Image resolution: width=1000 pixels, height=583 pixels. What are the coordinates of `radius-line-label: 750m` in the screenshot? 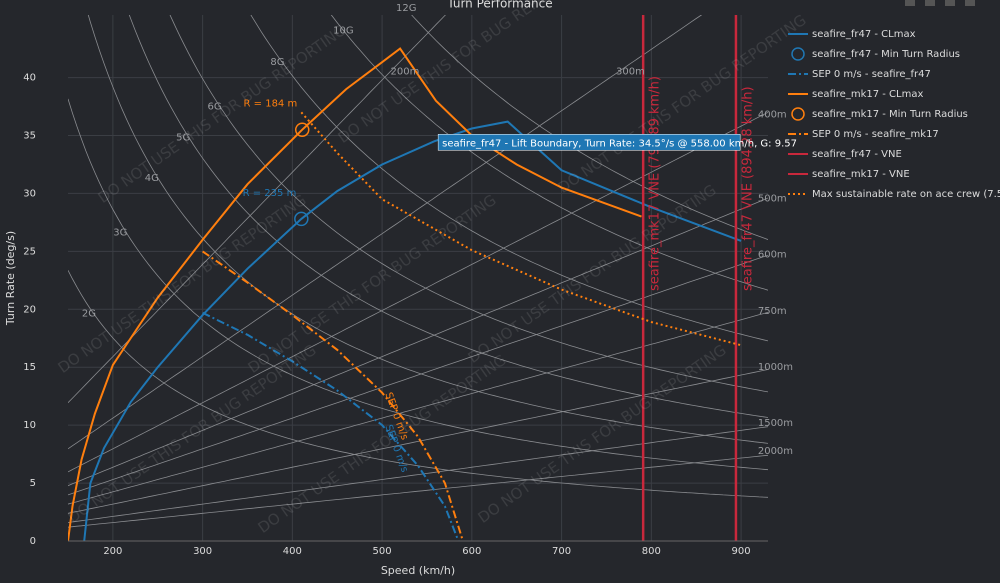 It's located at (772, 311).